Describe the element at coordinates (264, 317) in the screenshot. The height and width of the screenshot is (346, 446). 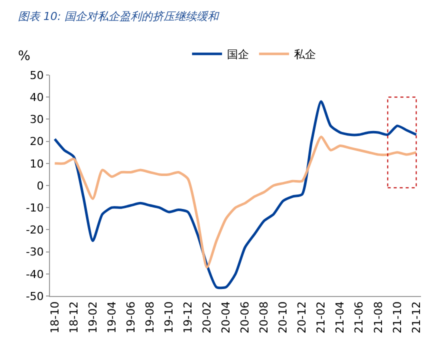
I see `x-tick-label: 20-08` at that location.